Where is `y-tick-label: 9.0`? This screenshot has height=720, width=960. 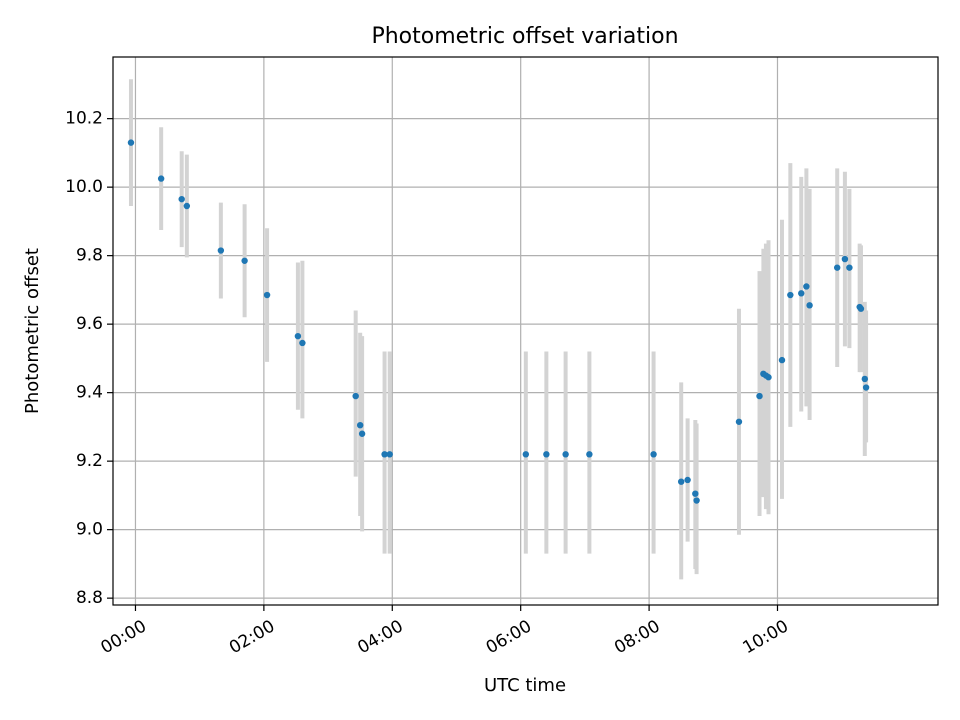
y-tick-label: 9.0 is located at coordinates (89, 530).